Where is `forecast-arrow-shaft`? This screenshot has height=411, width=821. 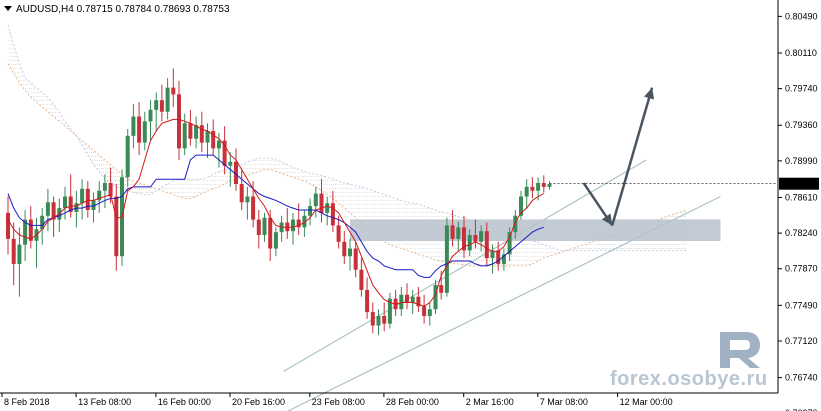 forecast-arrow-shaft is located at coordinates (632, 156).